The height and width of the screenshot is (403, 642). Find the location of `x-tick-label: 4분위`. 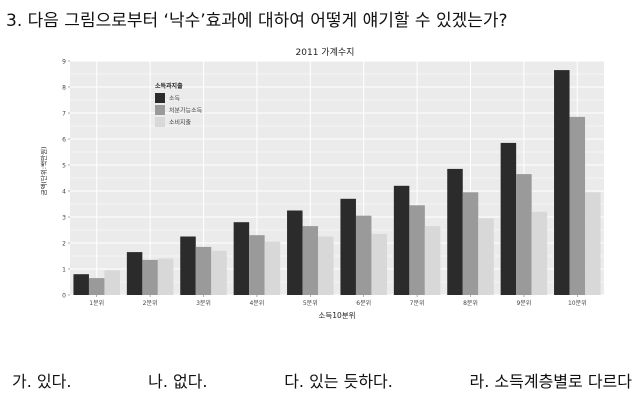

x-tick-label: 4분위 is located at coordinates (256, 303).